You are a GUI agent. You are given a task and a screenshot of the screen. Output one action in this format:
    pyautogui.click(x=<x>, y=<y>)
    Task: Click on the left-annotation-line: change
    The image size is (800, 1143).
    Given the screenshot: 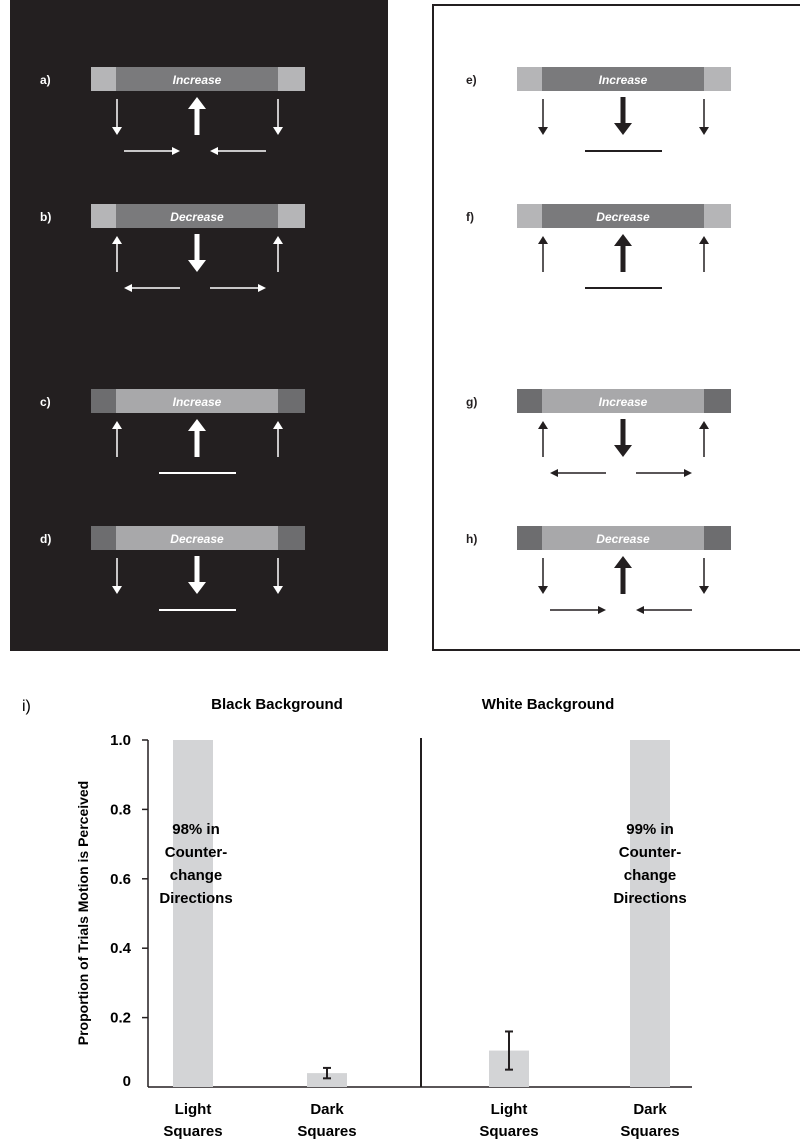 What is the action you would take?
    pyautogui.click(x=196, y=875)
    